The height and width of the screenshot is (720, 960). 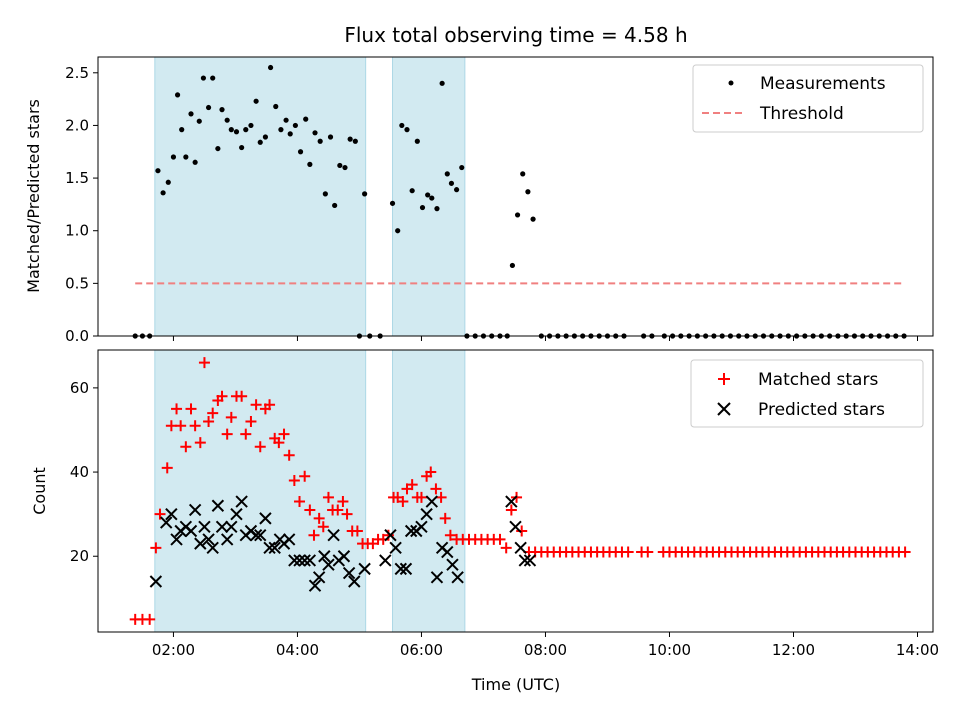 What do you see at coordinates (173, 650) in the screenshot?
I see `x-tick-label: 02:00` at bounding box center [173, 650].